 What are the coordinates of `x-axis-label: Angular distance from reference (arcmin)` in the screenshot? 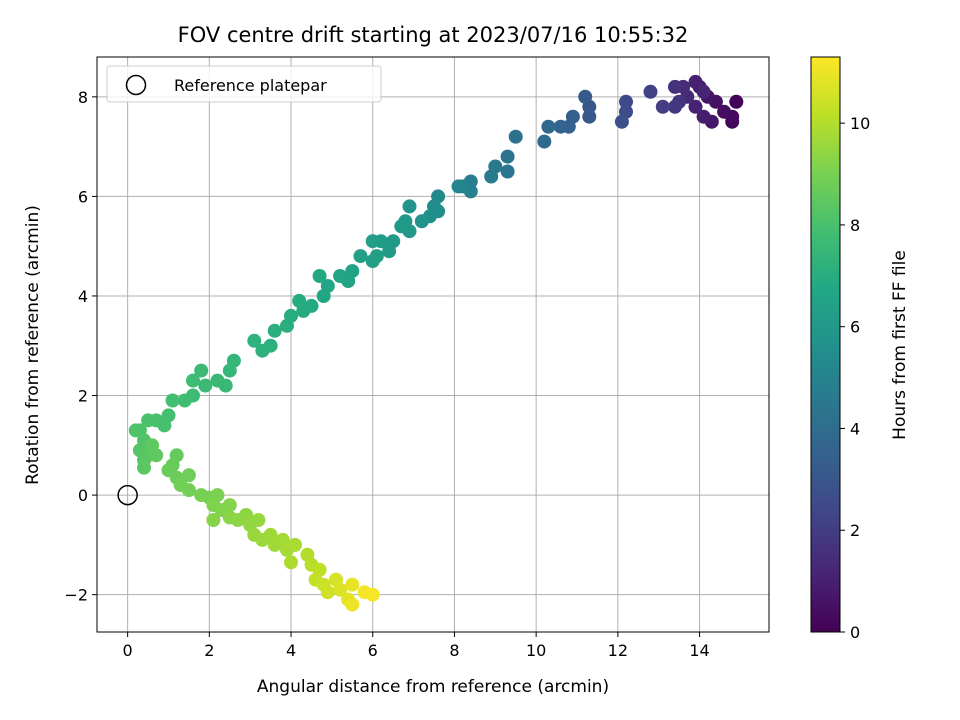 It's located at (433, 687).